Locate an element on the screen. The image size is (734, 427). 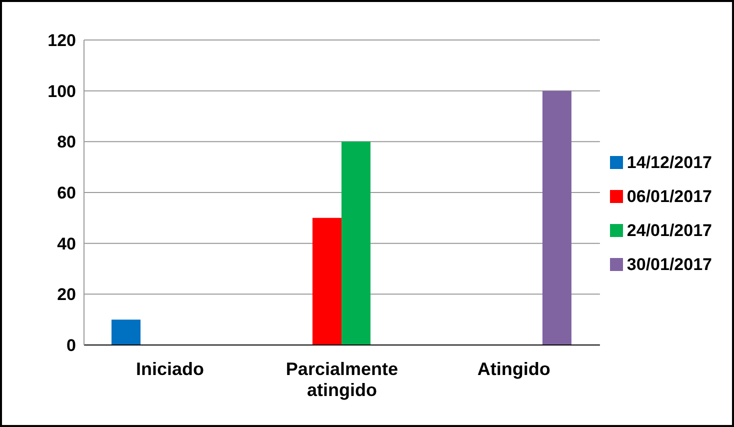
y-tick-label: 40 is located at coordinates (66, 244).